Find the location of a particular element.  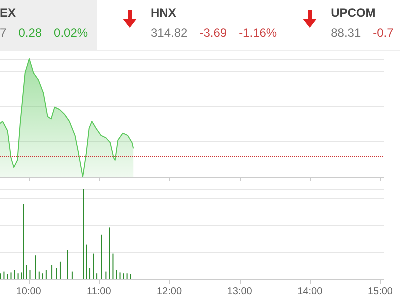

text: 0.02% is located at coordinates (71, 33).